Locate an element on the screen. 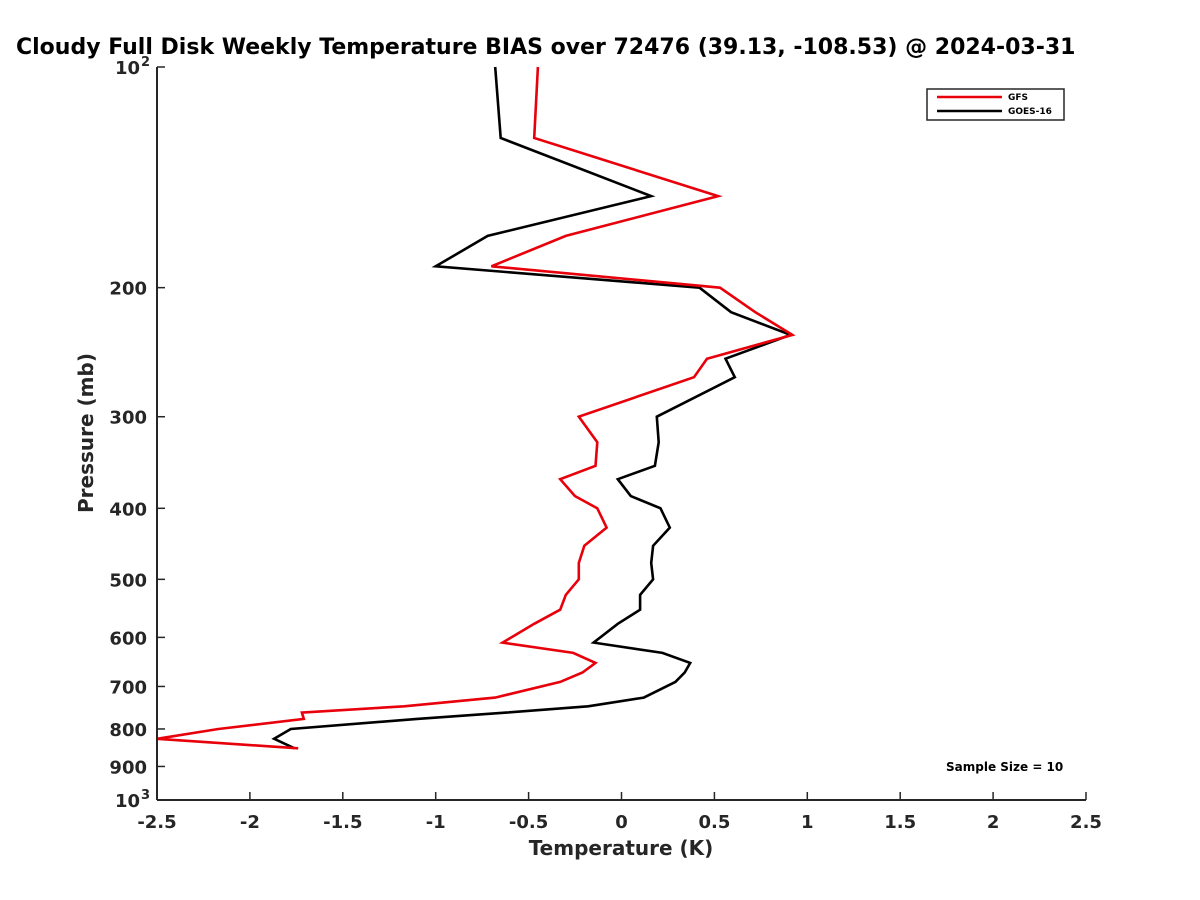  y-tick-label: 500 is located at coordinates (128, 580).